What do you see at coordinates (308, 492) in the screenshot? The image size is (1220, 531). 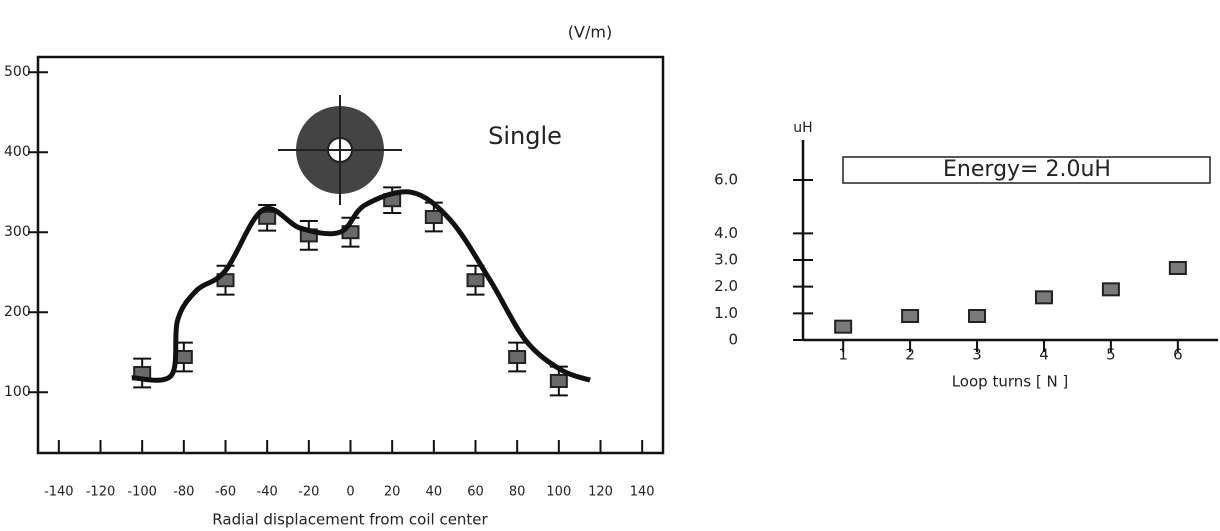 I see `x-tick-label: -20` at bounding box center [308, 492].